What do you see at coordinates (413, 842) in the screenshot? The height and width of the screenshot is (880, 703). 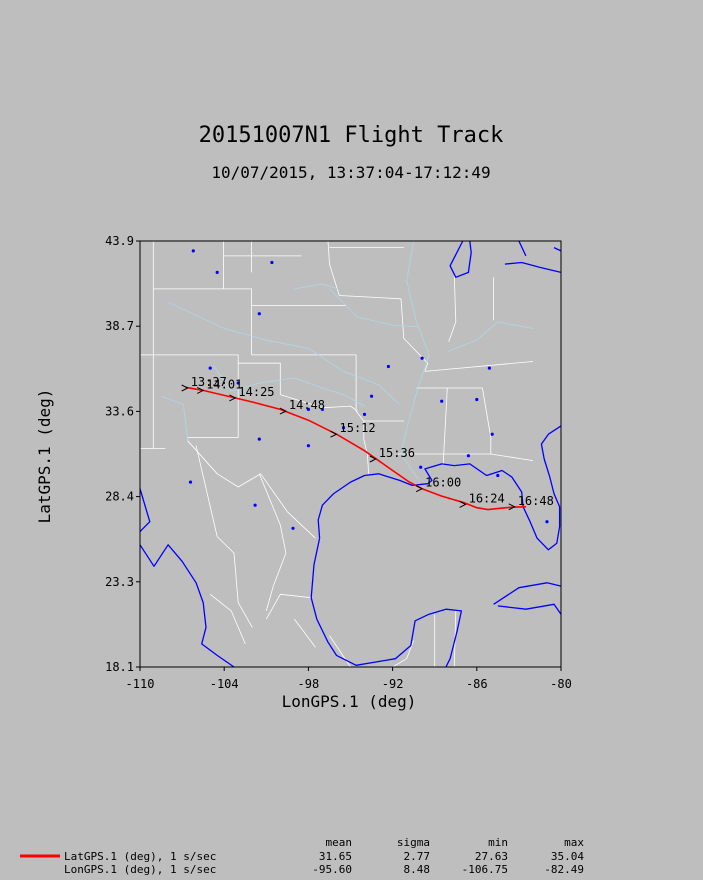 I see `stats-header-sigma: sigma` at bounding box center [413, 842].